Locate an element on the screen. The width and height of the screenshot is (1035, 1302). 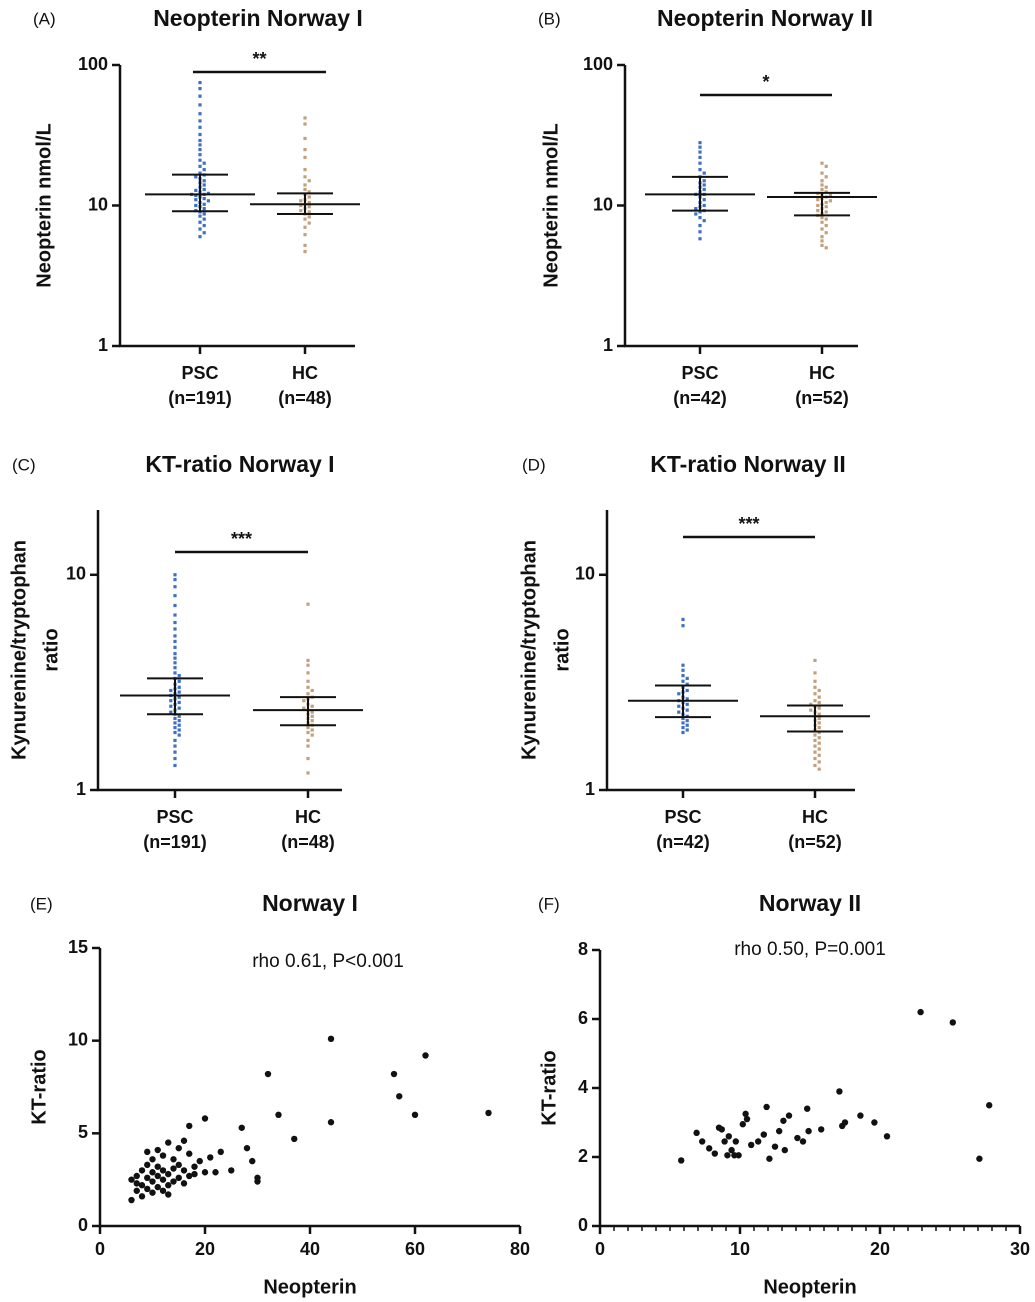
y-tick-label: 5 is located at coordinates (83, 1132).